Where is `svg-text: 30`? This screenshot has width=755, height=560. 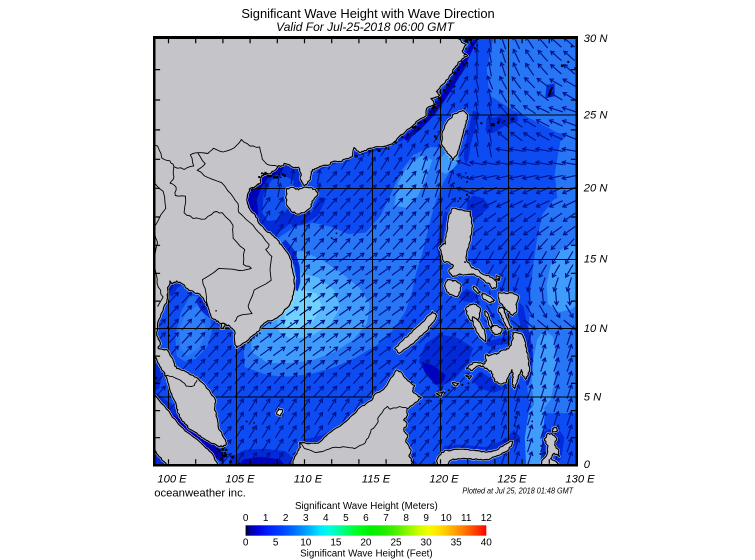 svg-text: 30 is located at coordinates (427, 543).